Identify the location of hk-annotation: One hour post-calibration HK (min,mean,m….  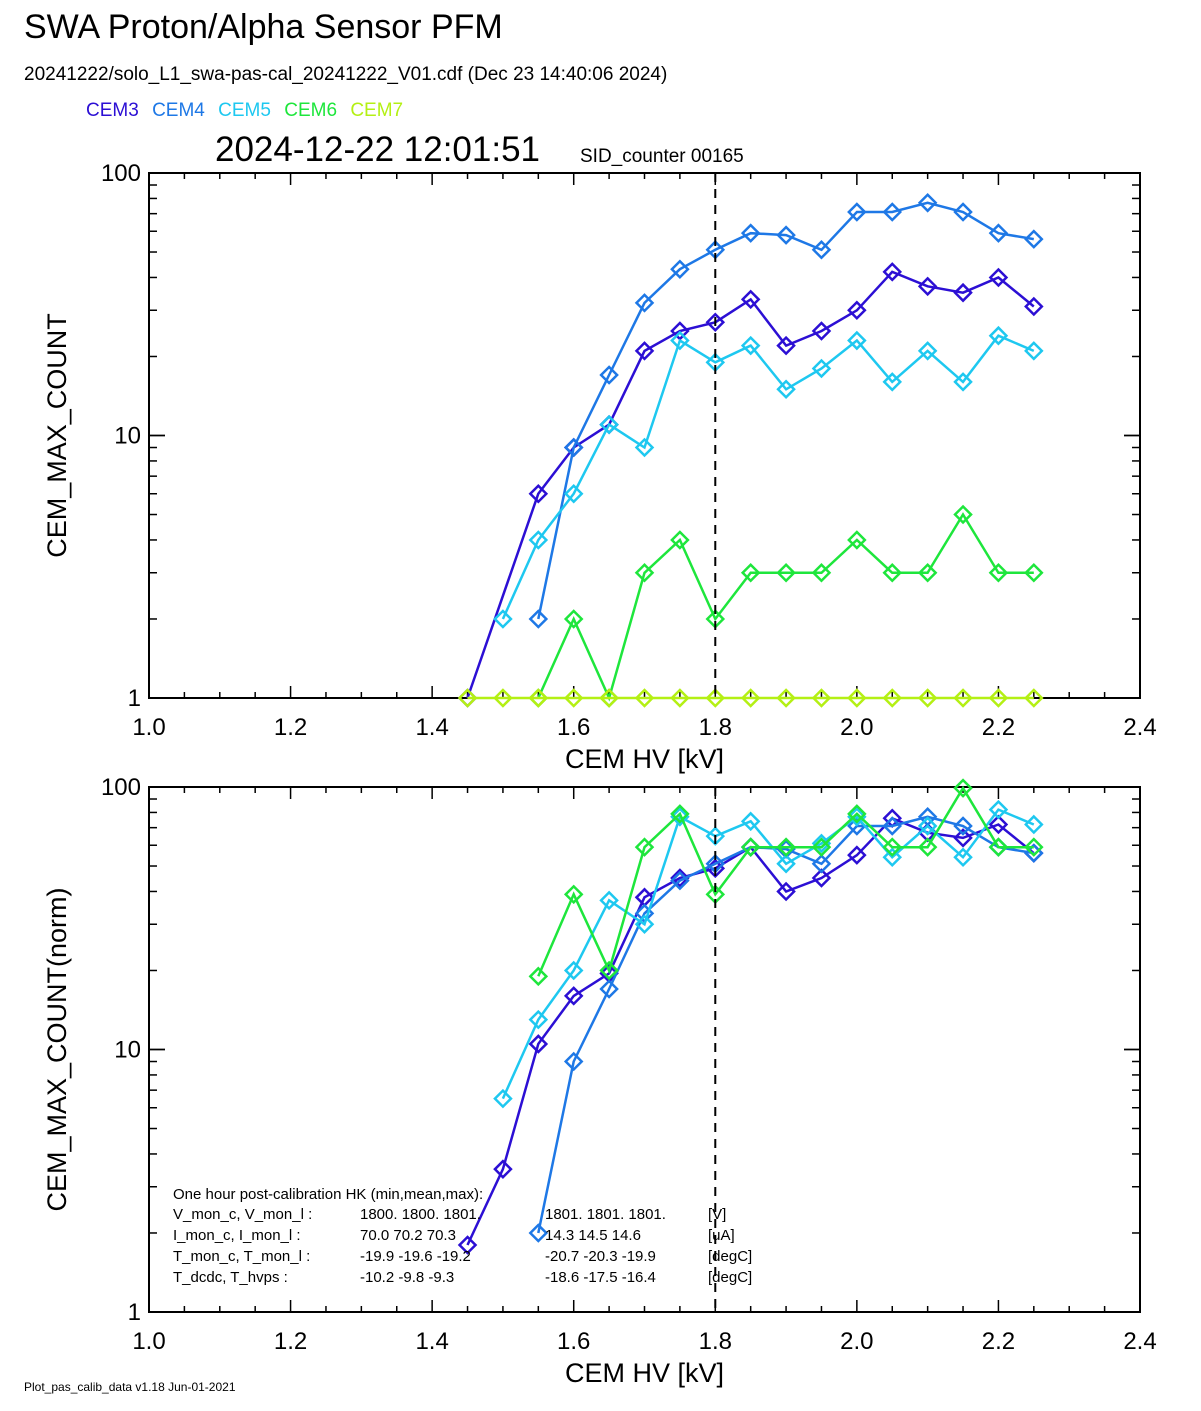
(462, 1236).